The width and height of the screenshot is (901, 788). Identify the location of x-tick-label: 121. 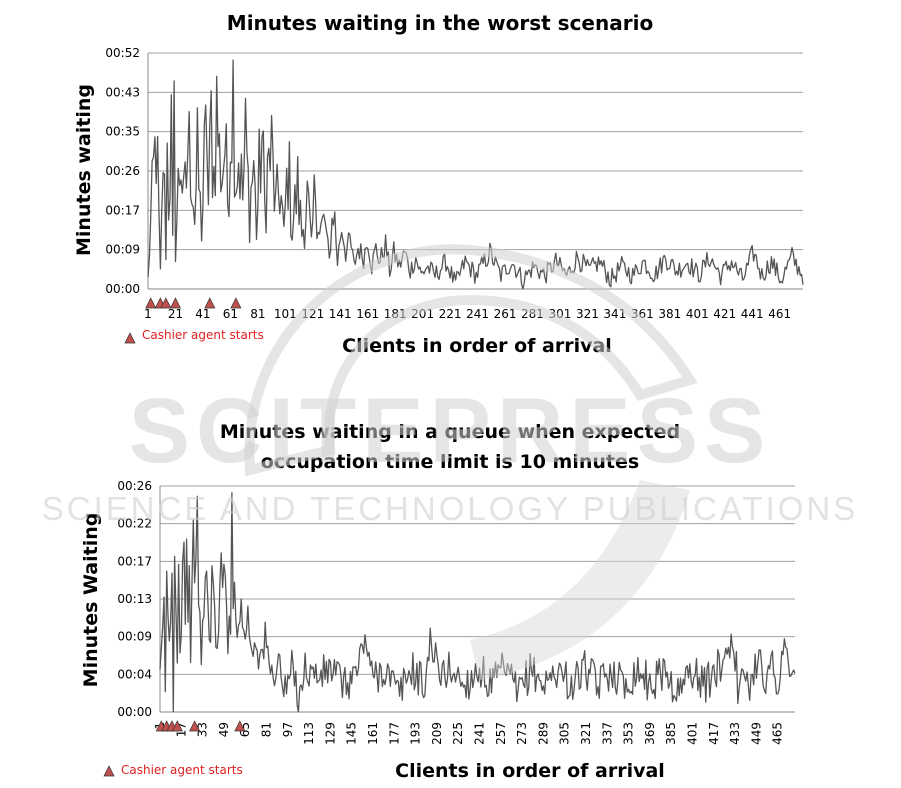
(312, 314).